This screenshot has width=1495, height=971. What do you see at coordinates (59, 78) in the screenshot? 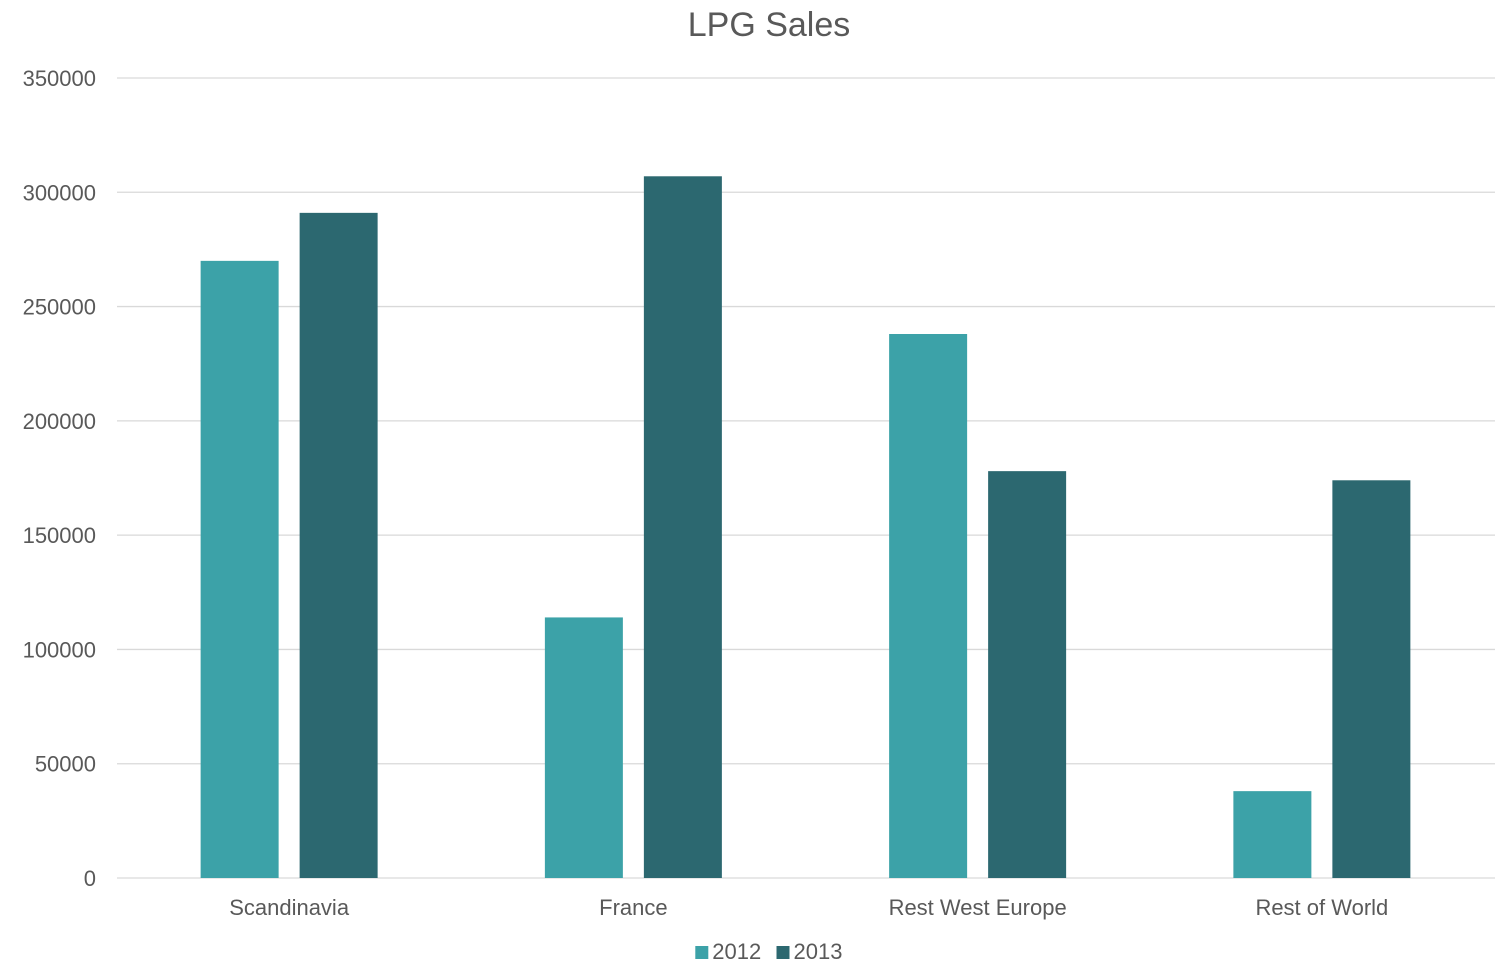
I see `y-tick-label: 350000` at bounding box center [59, 78].